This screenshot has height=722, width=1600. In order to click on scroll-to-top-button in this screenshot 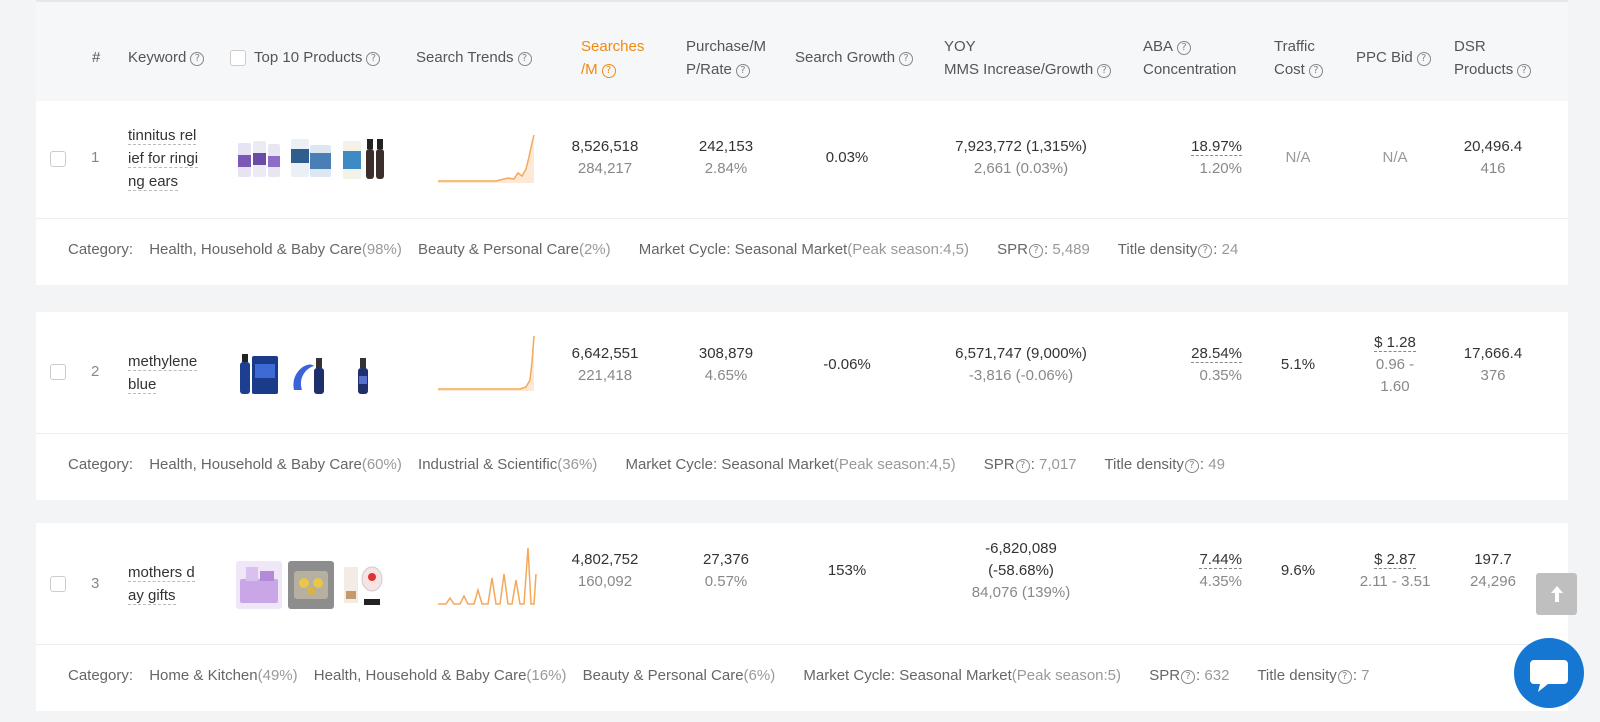, I will do `click(1556, 594)`.